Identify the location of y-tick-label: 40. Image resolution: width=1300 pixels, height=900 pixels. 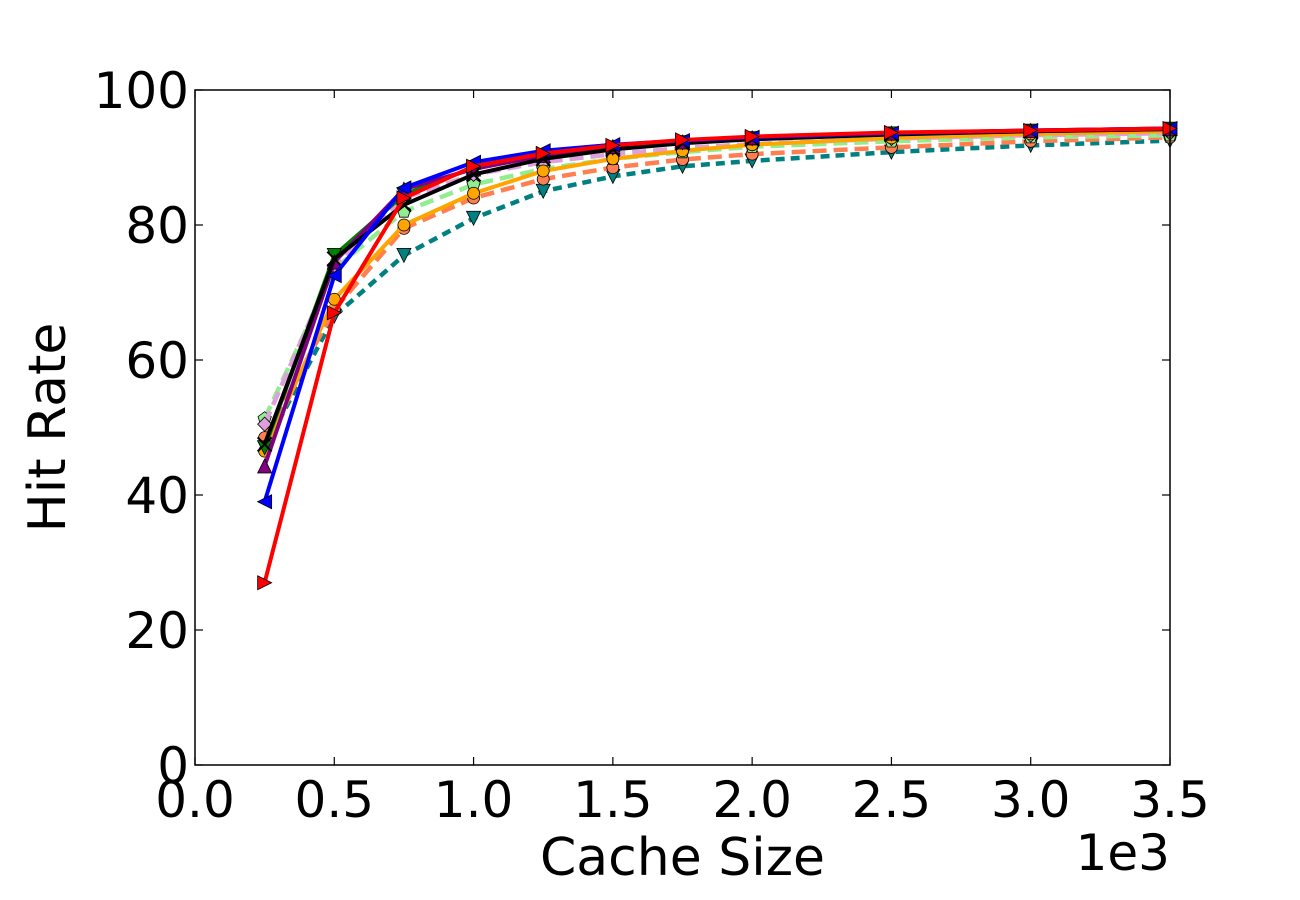
(157, 496).